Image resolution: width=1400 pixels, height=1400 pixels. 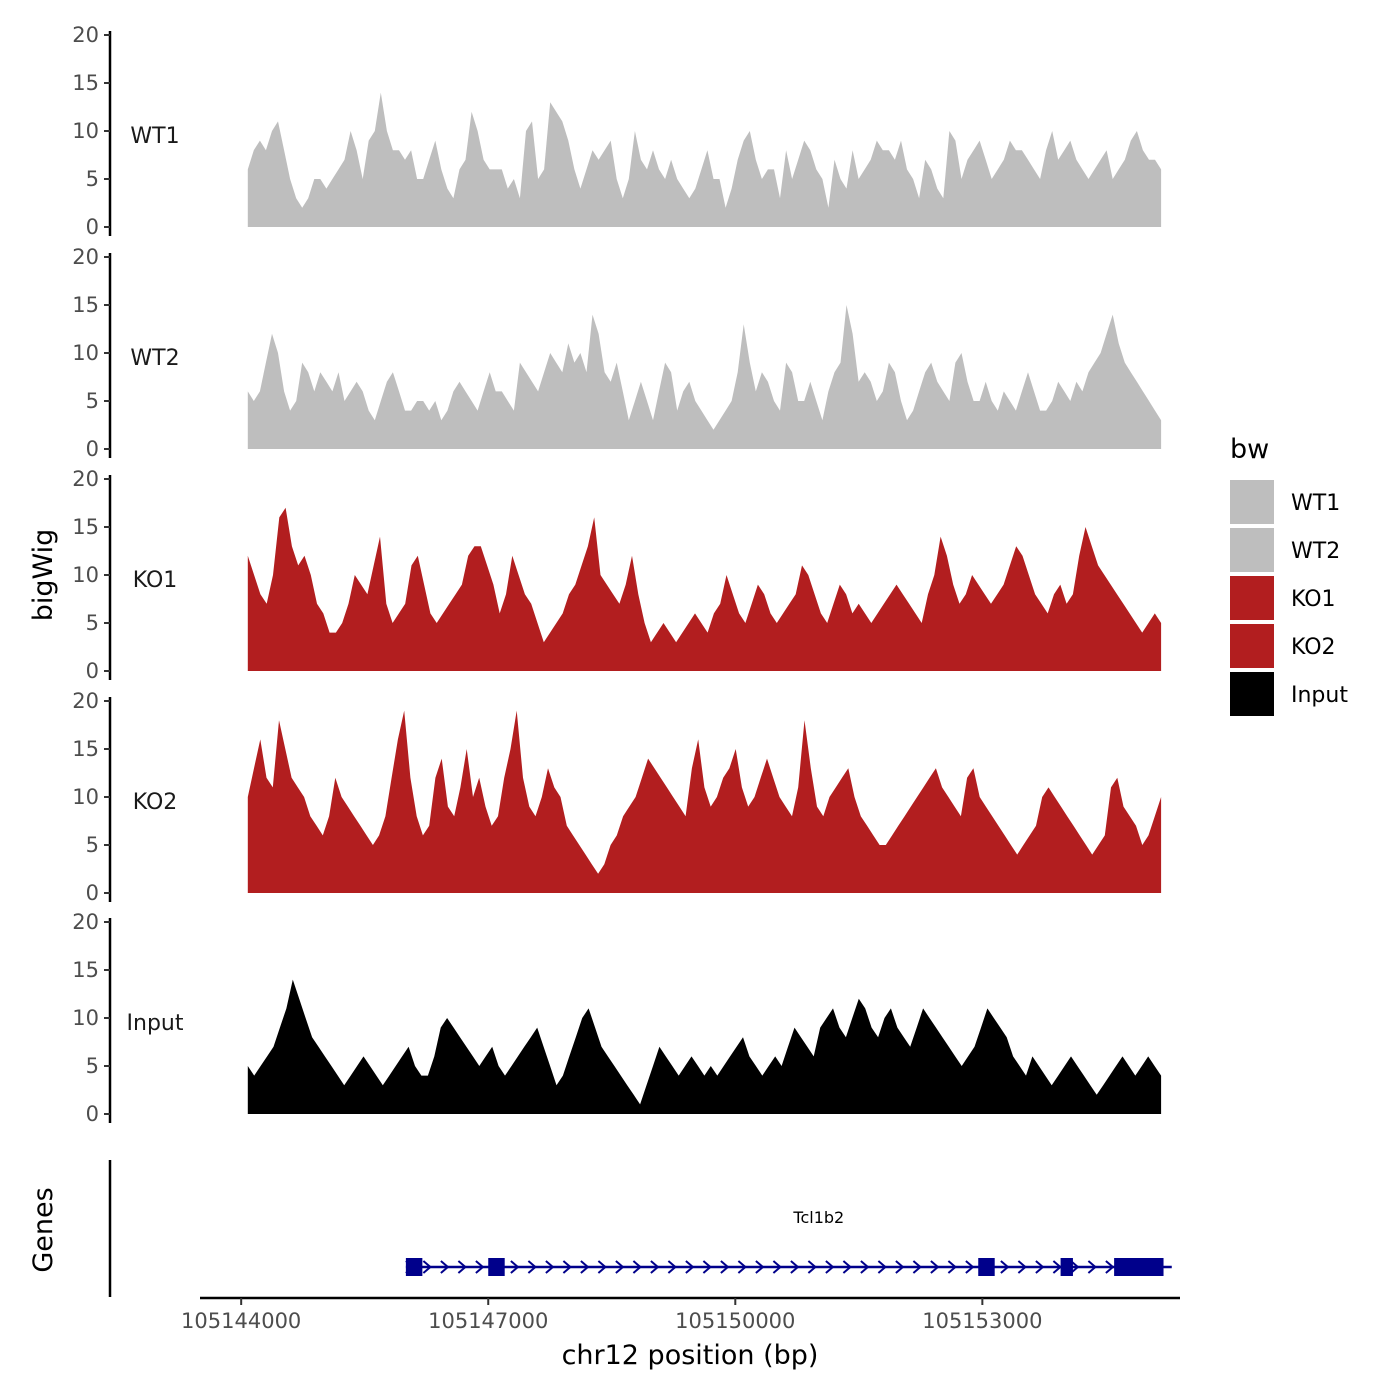 I want to click on x-tick-label: 105153000, so click(x=982, y=1321).